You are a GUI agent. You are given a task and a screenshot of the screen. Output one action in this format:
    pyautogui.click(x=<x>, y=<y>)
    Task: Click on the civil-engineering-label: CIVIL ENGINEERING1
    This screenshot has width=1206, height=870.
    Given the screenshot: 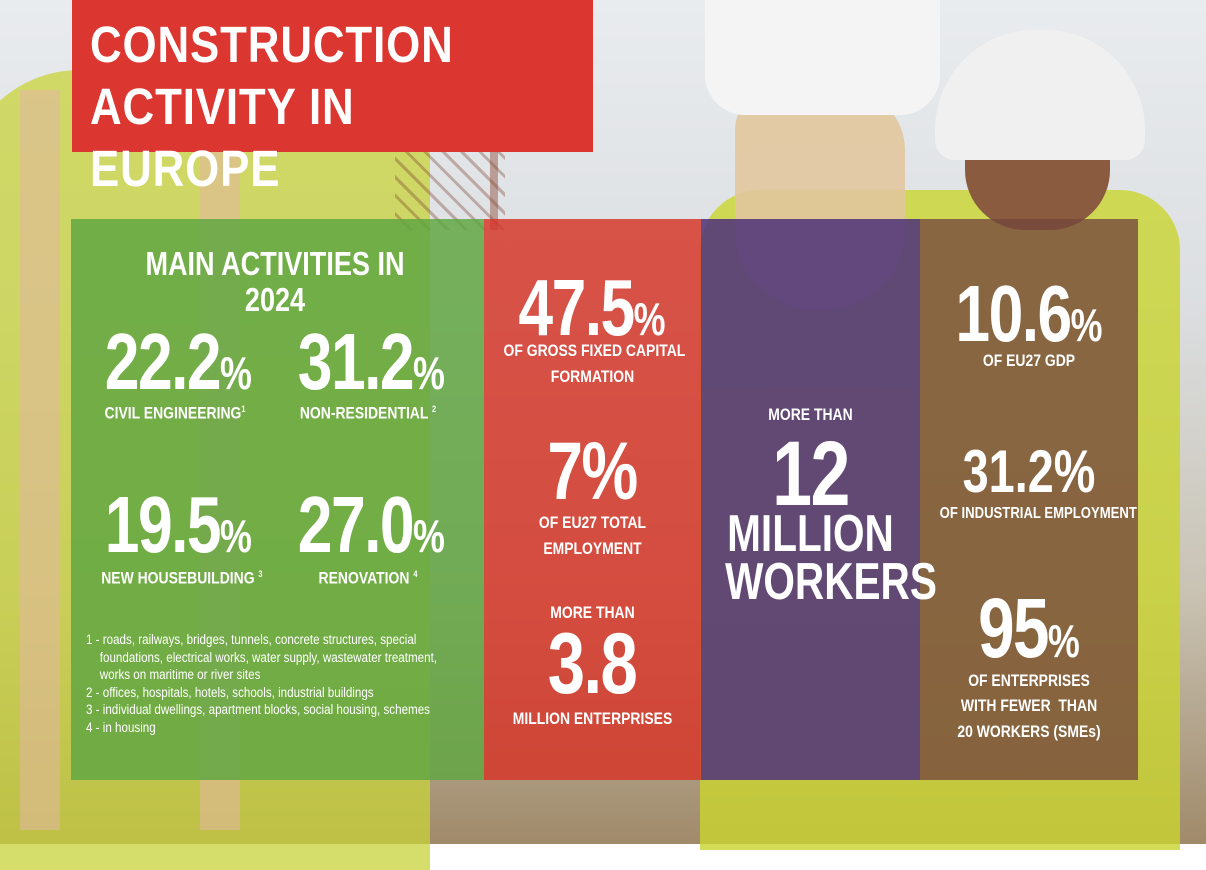 What is the action you would take?
    pyautogui.click(x=175, y=413)
    